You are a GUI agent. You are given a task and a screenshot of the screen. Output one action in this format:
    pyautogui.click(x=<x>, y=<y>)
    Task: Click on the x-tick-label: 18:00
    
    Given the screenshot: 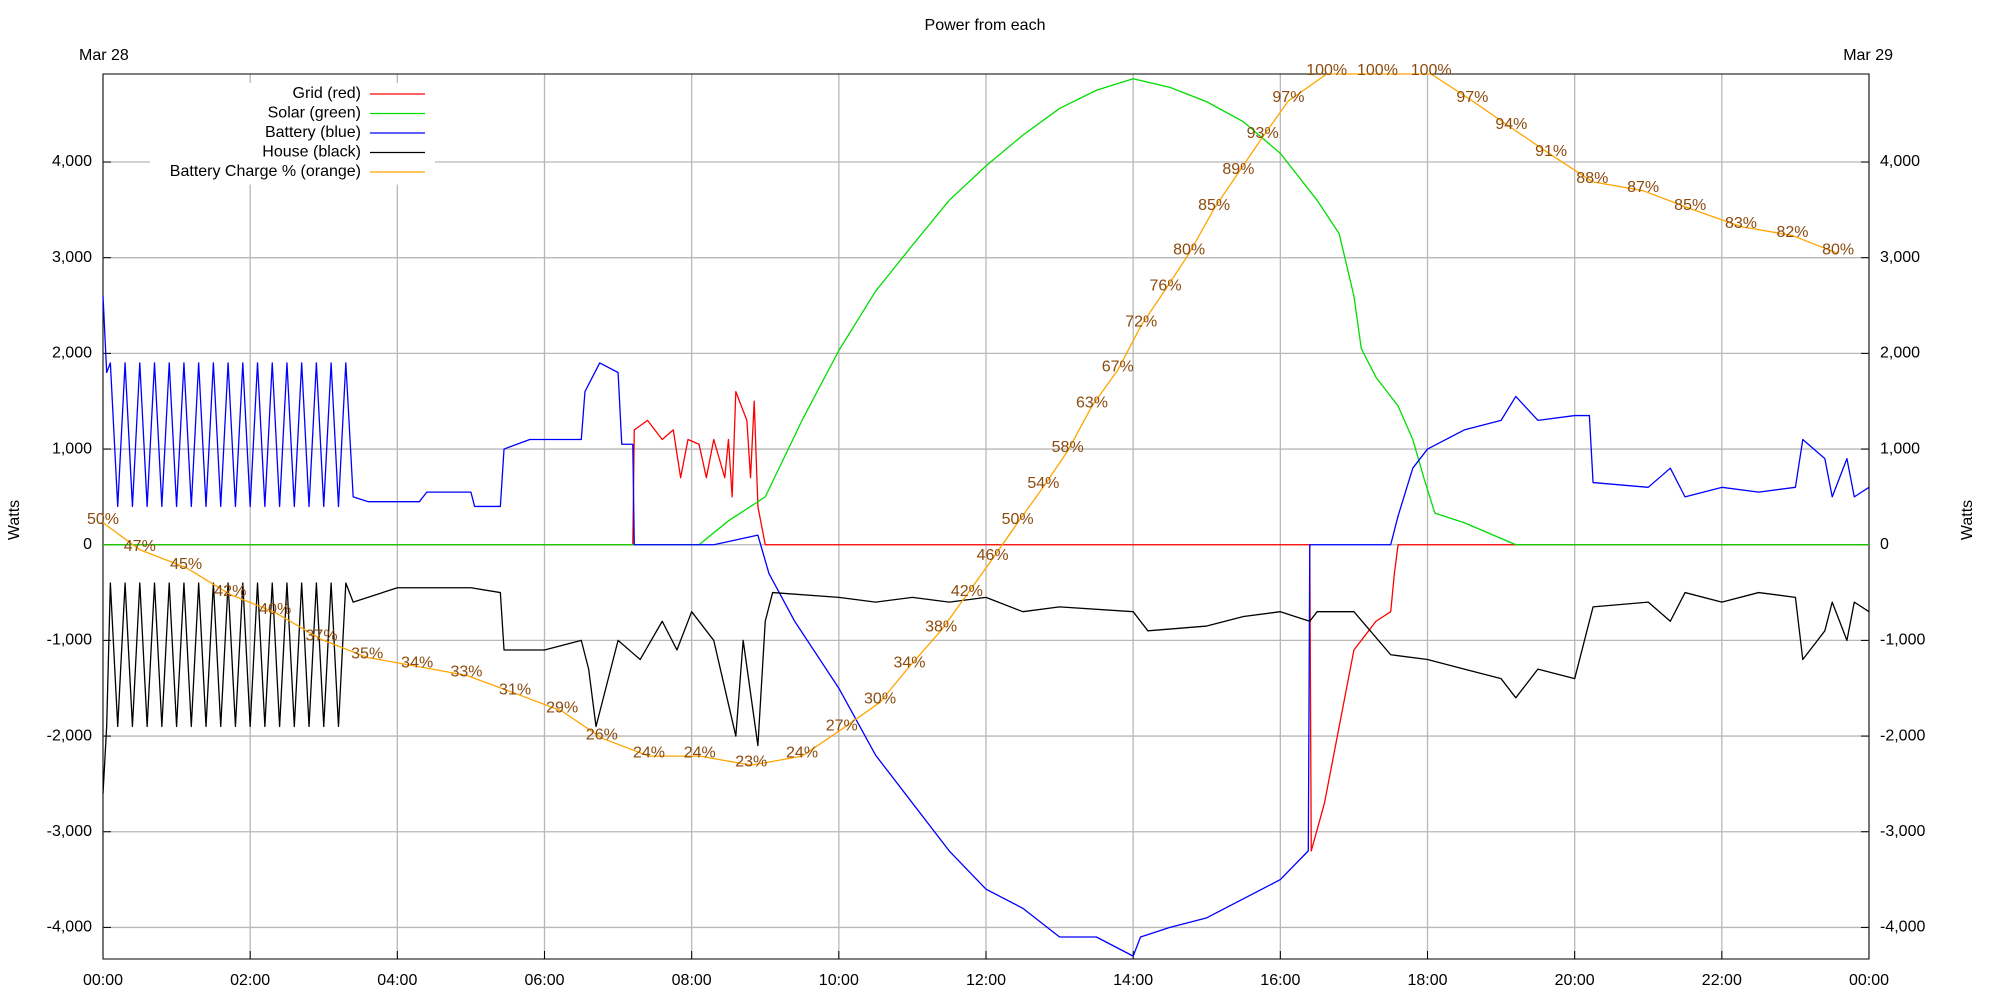 What is the action you would take?
    pyautogui.click(x=1427, y=980)
    